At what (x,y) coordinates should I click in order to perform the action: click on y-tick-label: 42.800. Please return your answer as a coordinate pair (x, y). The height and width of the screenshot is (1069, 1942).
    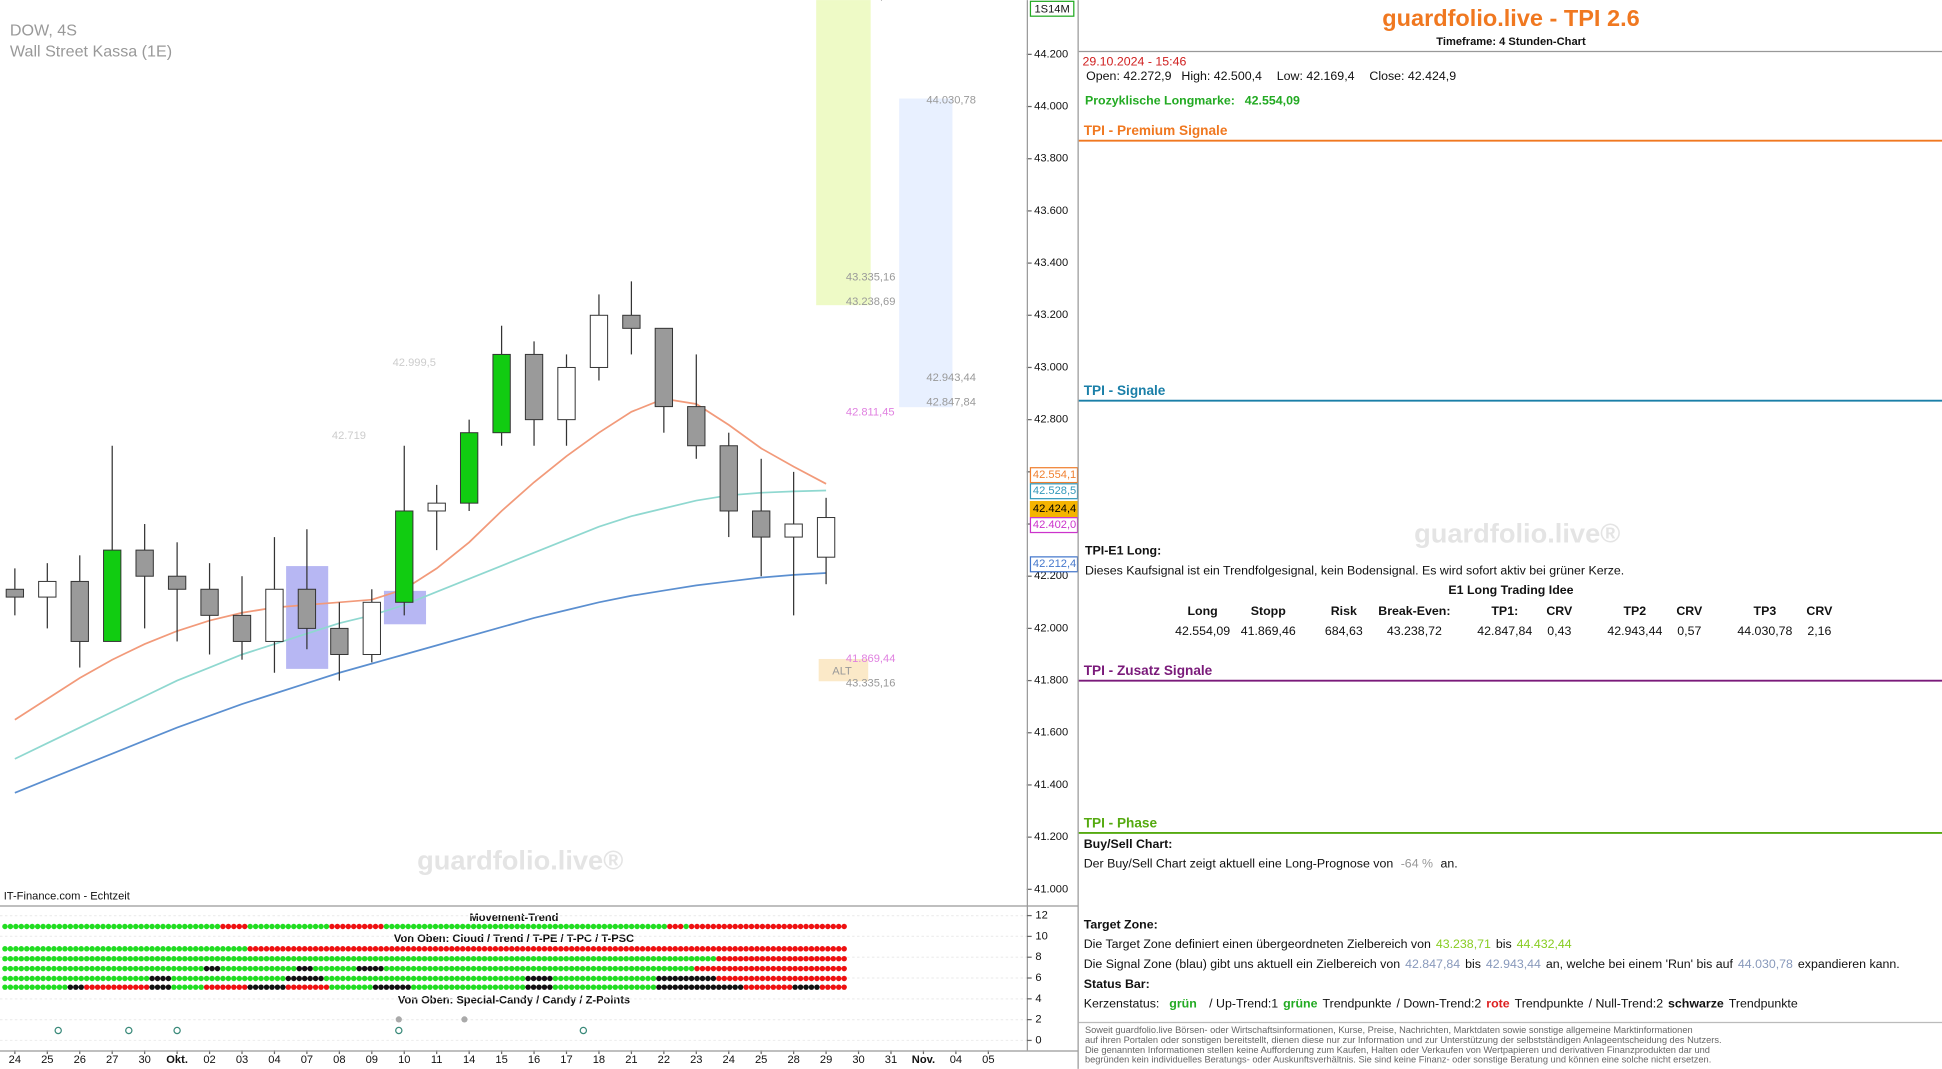
    Looking at the image, I should click on (1051, 420).